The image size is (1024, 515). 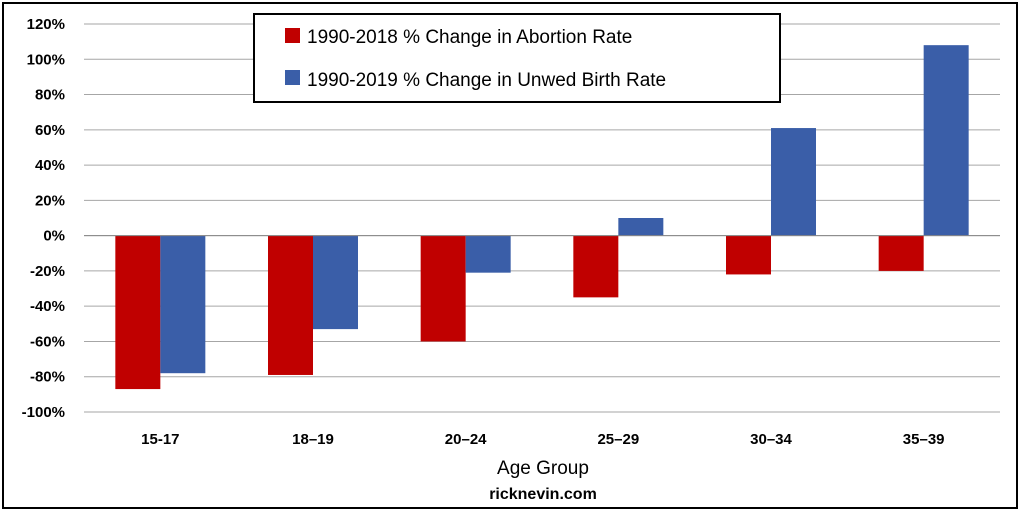 What do you see at coordinates (292, 35) in the screenshot?
I see `legend-swatch-abortion` at bounding box center [292, 35].